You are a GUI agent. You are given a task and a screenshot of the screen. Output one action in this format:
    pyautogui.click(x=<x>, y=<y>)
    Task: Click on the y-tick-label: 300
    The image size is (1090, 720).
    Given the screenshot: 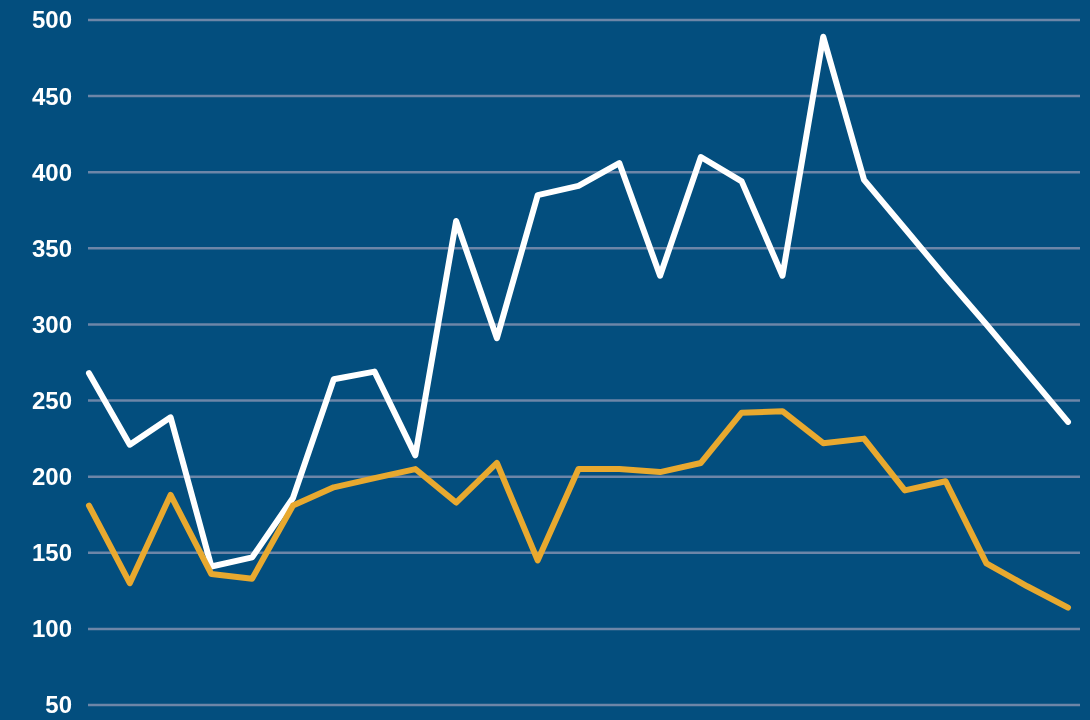 What is the action you would take?
    pyautogui.click(x=51, y=324)
    